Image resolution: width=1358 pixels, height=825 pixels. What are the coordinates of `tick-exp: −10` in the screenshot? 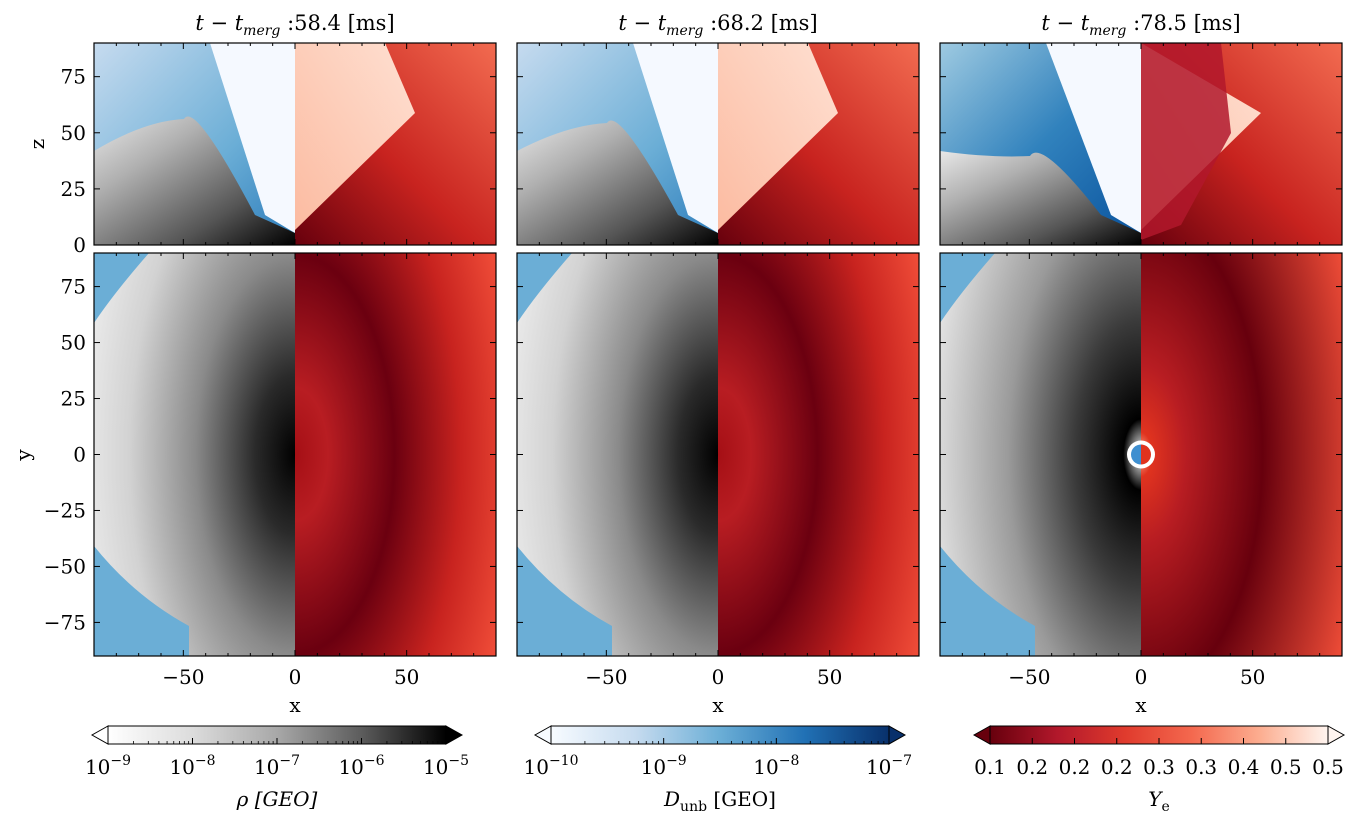 It's located at (564, 761).